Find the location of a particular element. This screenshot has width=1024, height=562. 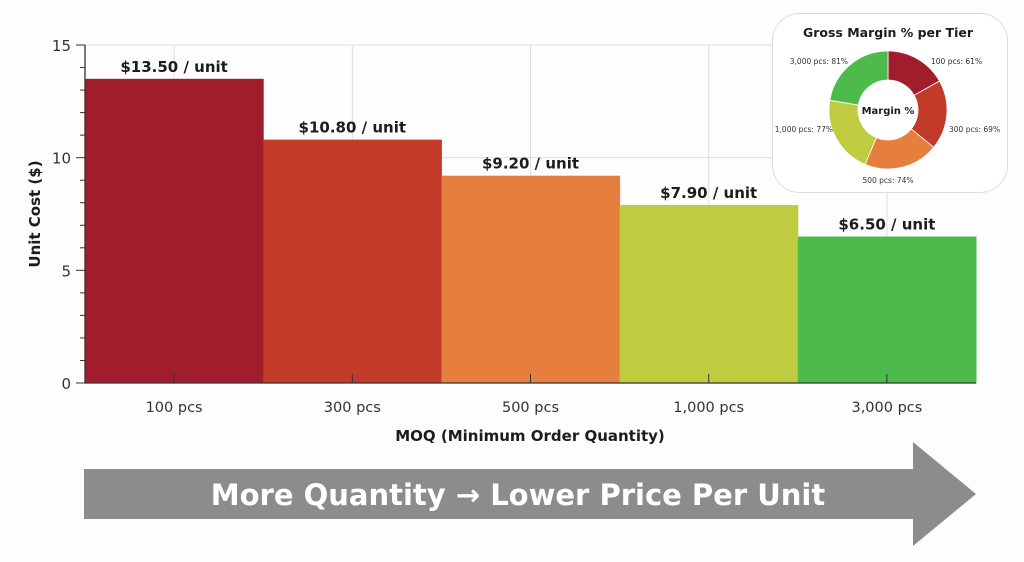

donut-slice-label: 500 pcs: 74% is located at coordinates (887, 180).